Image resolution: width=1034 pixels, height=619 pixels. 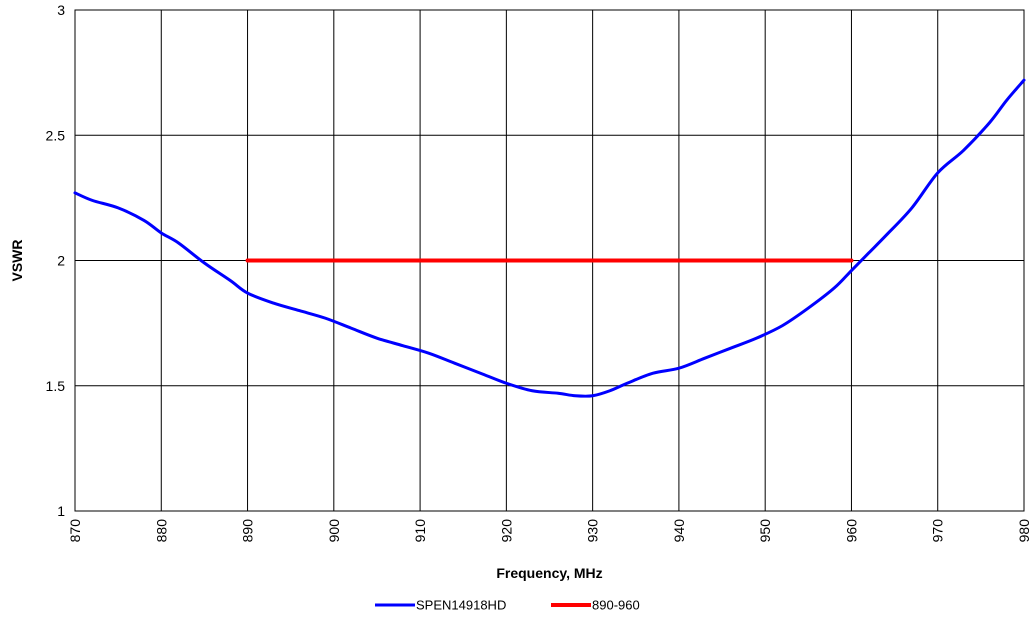 I want to click on x-tick-label: 890, so click(x=248, y=531).